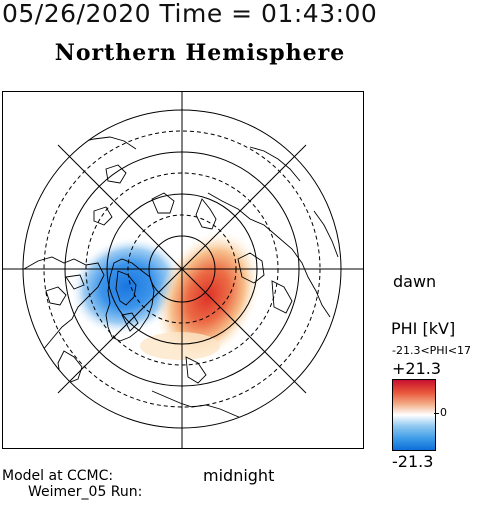 The height and width of the screenshot is (508, 484). What do you see at coordinates (413, 461) in the screenshot?
I see `colorbar-min-label: -21.3` at bounding box center [413, 461].